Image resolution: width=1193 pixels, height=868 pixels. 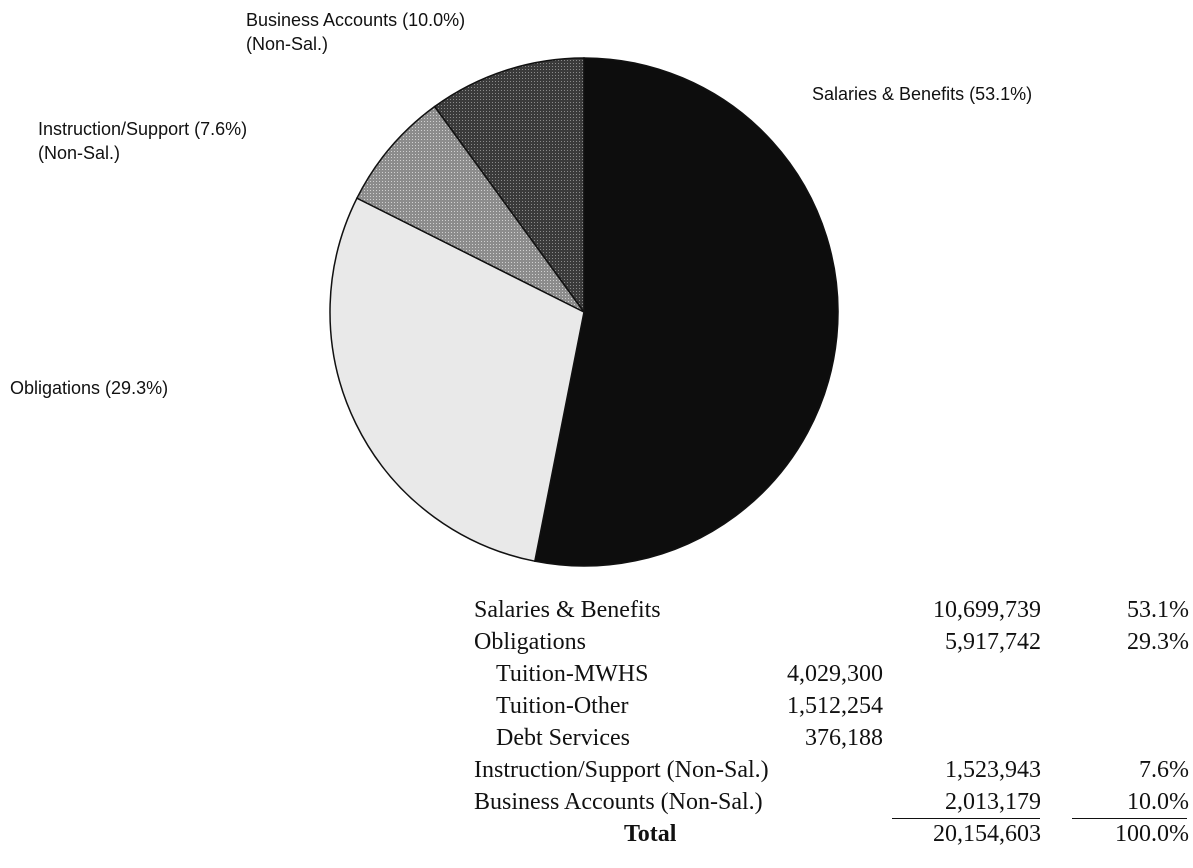 What do you see at coordinates (618, 802) in the screenshot?
I see `row-label: Business Accounts (Non-Sal.)` at bounding box center [618, 802].